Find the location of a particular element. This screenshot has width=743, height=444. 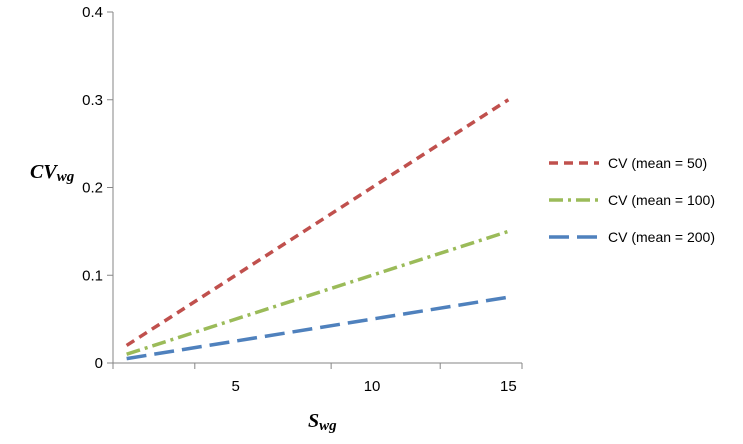

legend-label-1: CV (mean = 50) is located at coordinates (657, 163).